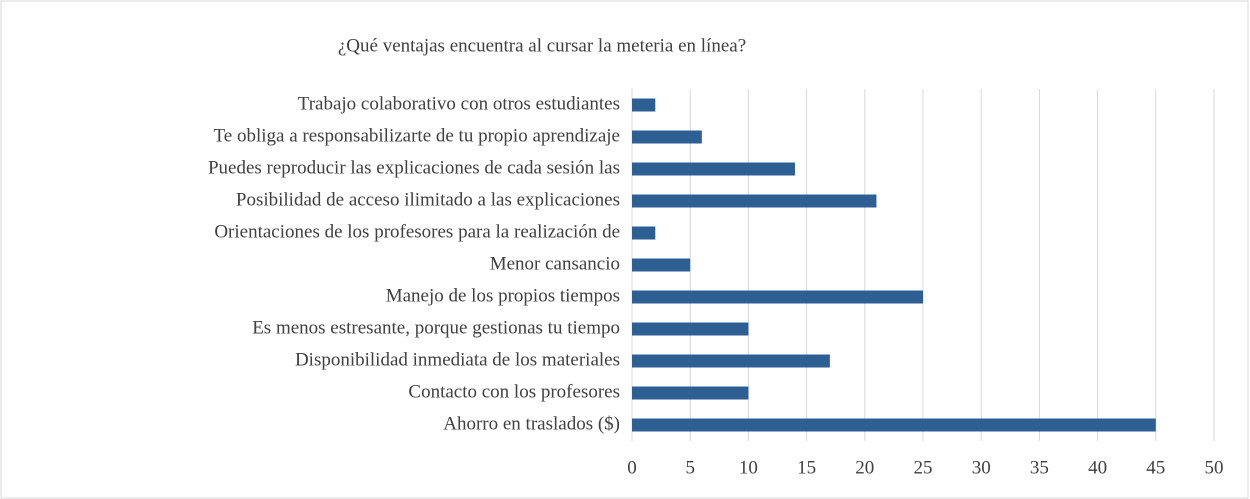 The image size is (1250, 499). What do you see at coordinates (748, 467) in the screenshot?
I see `x-tick-label: 10` at bounding box center [748, 467].